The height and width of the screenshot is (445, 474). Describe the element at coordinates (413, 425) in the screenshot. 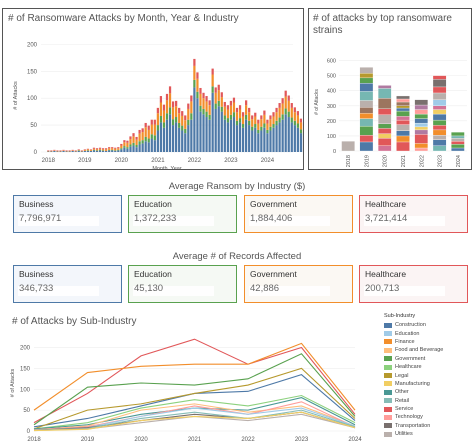

I see `legend-label: Transportation` at that location.